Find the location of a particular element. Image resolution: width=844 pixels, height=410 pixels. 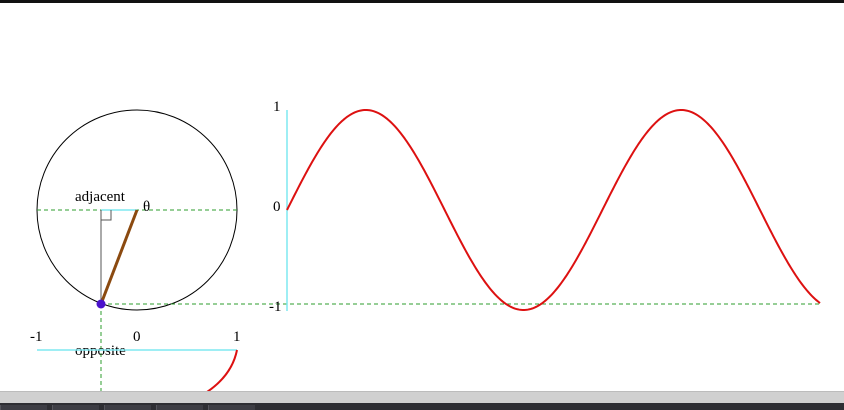

window-top-border is located at coordinates (422, 1).